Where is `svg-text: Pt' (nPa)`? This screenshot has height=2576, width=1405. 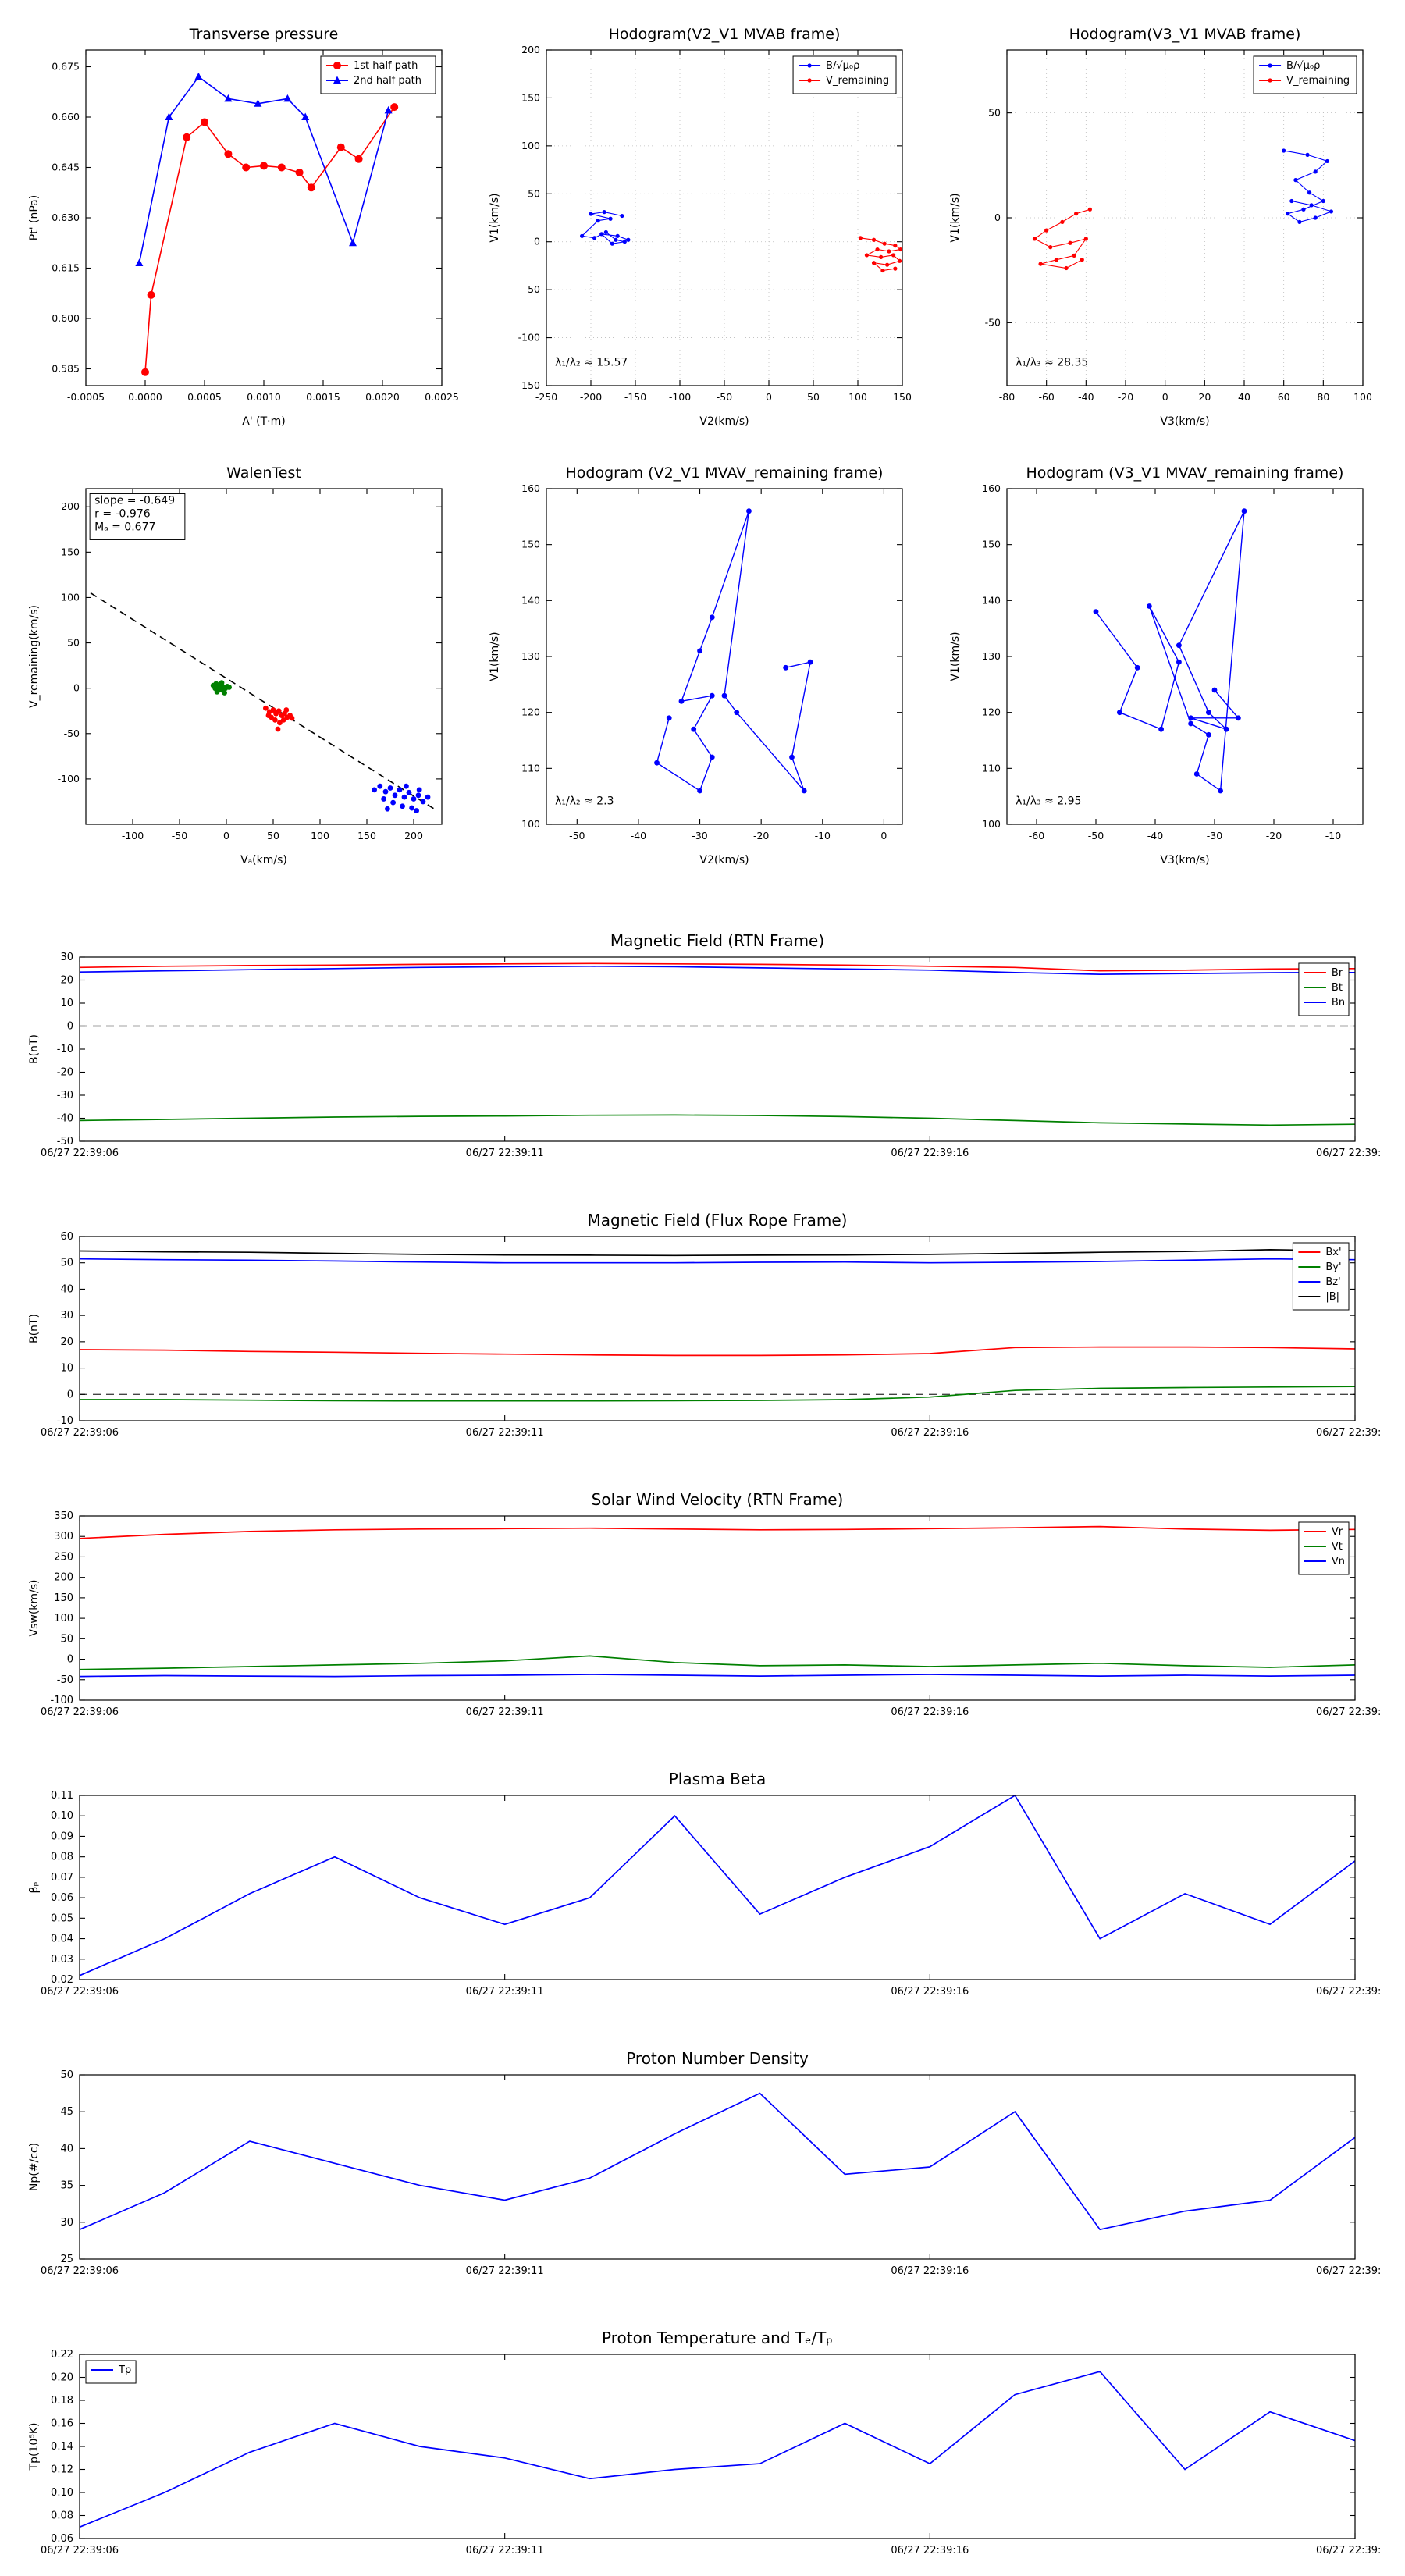 svg-text: Pt' (nPa) is located at coordinates (34, 217).